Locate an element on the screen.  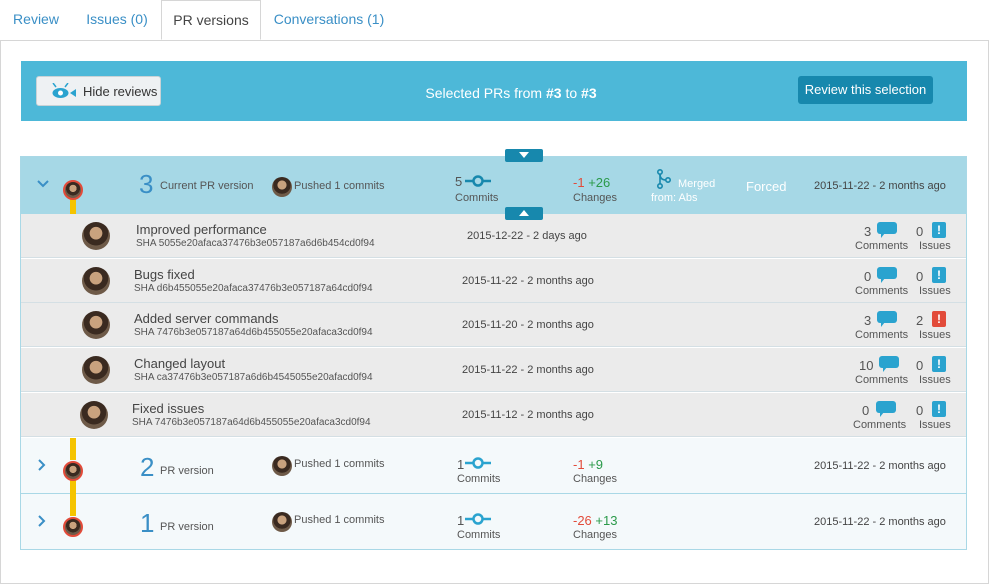
range-end-handle is located at coordinates (524, 155).